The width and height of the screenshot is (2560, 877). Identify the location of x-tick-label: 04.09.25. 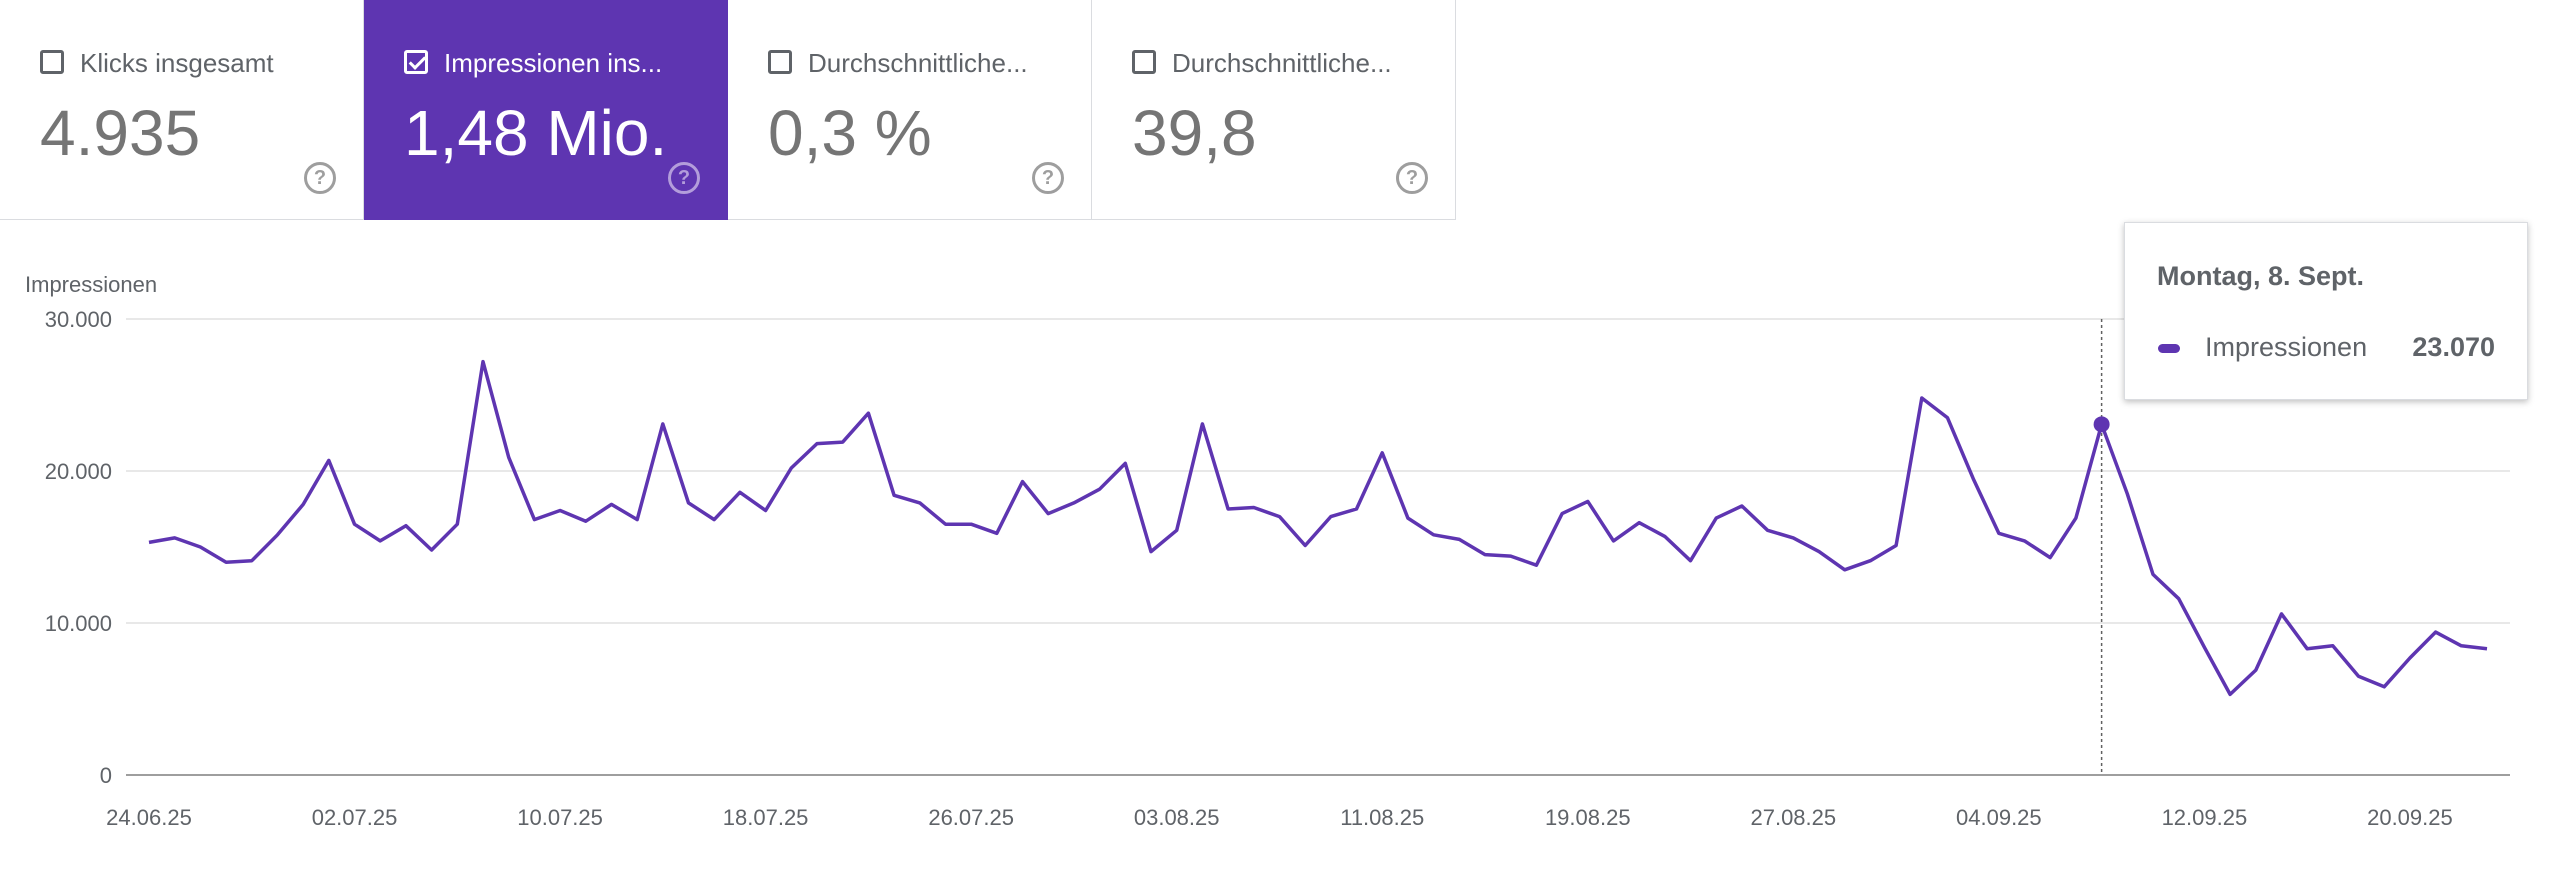
(1999, 817).